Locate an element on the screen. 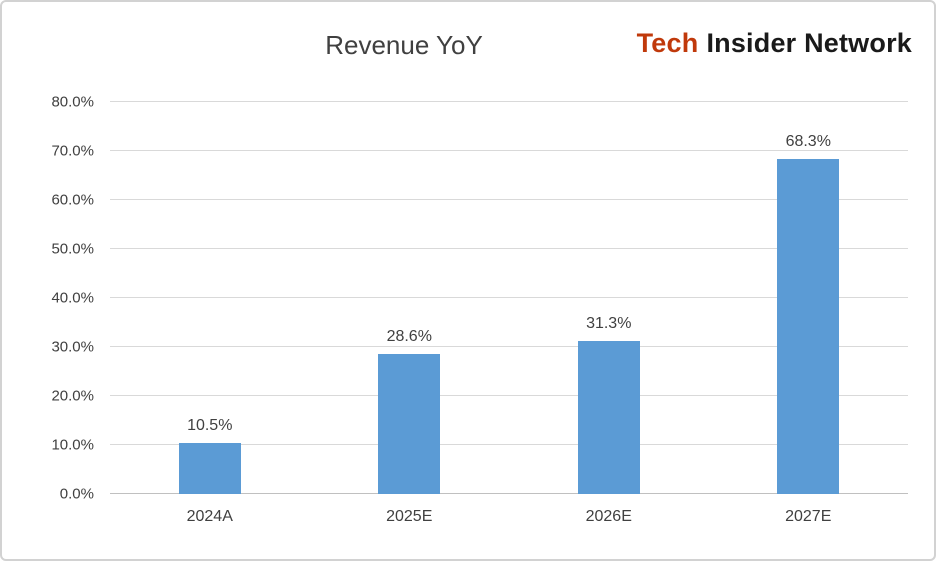 The width and height of the screenshot is (936, 561). y-tick-label: 70.0% is located at coordinates (72, 151).